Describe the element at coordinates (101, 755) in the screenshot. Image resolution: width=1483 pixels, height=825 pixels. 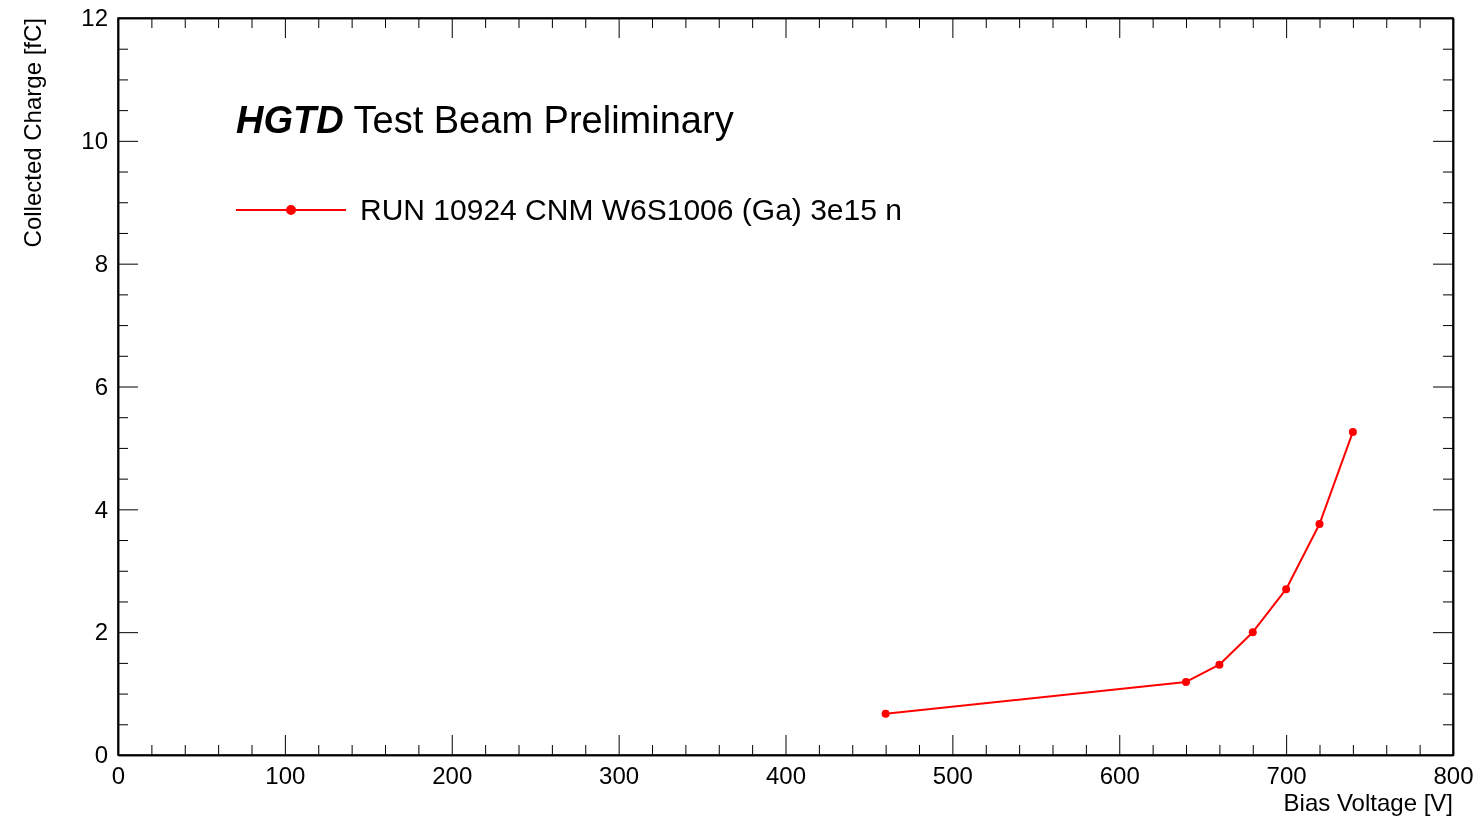
I see `y-tick-label: 0` at that location.